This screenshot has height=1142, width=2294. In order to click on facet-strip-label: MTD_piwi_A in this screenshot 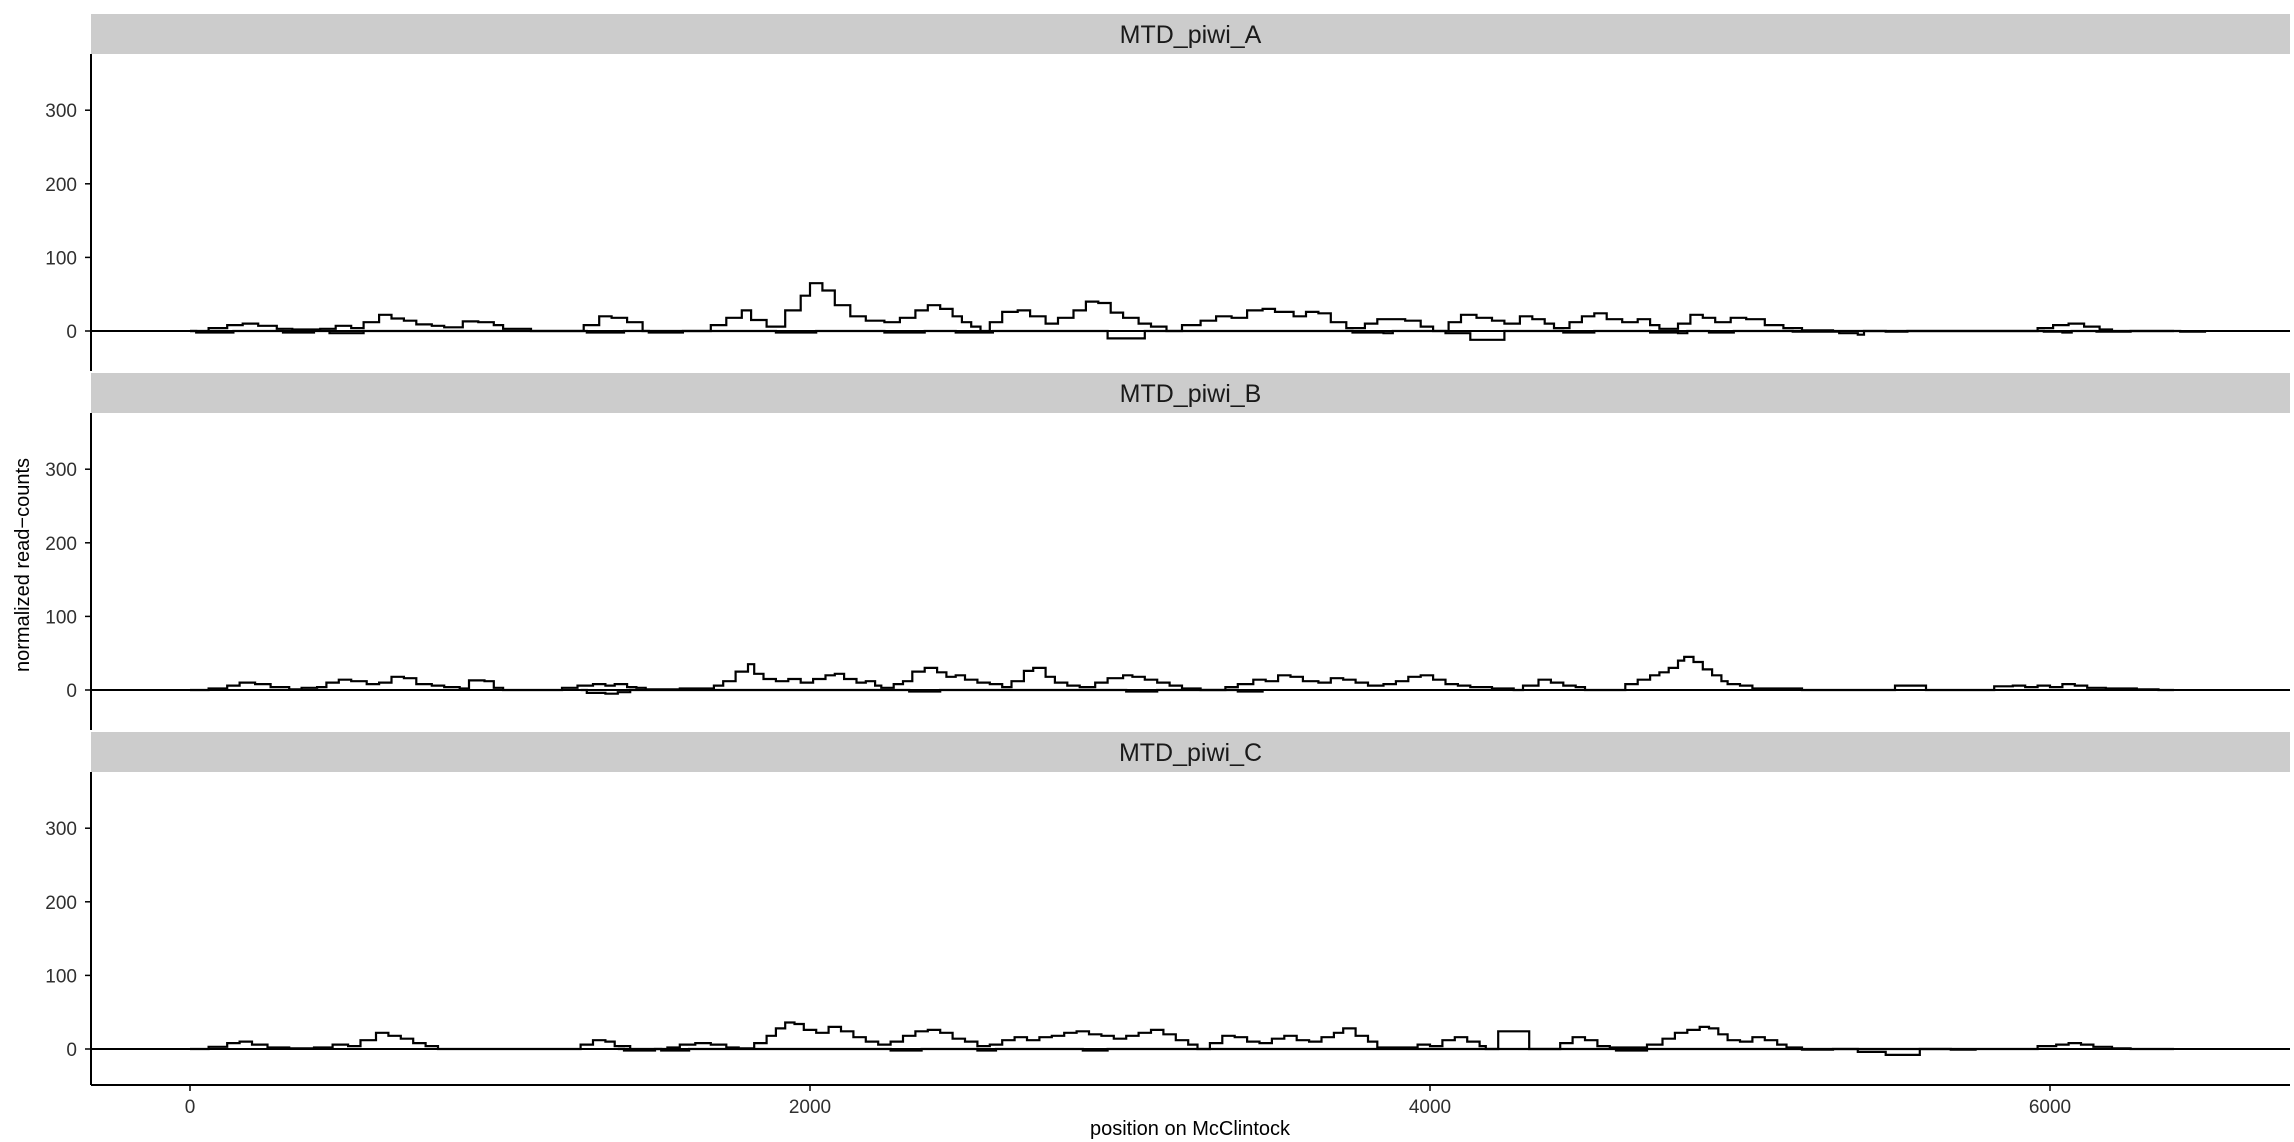, I will do `click(1191, 35)`.